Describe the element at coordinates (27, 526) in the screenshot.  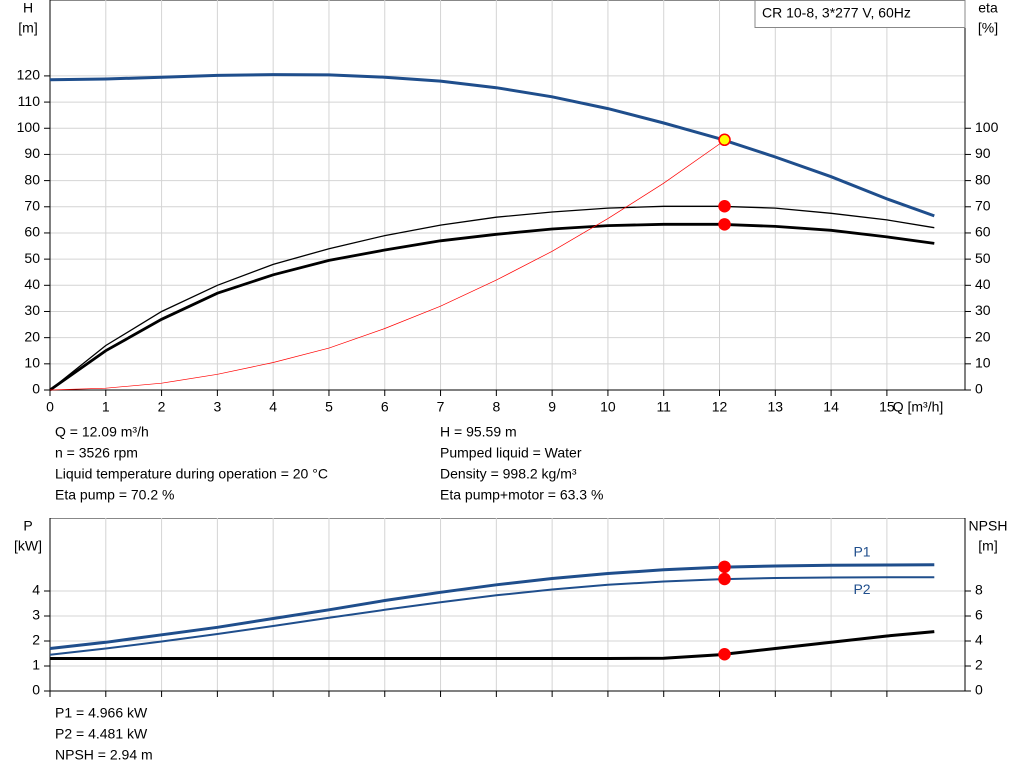
I see `y-axis-label: P` at that location.